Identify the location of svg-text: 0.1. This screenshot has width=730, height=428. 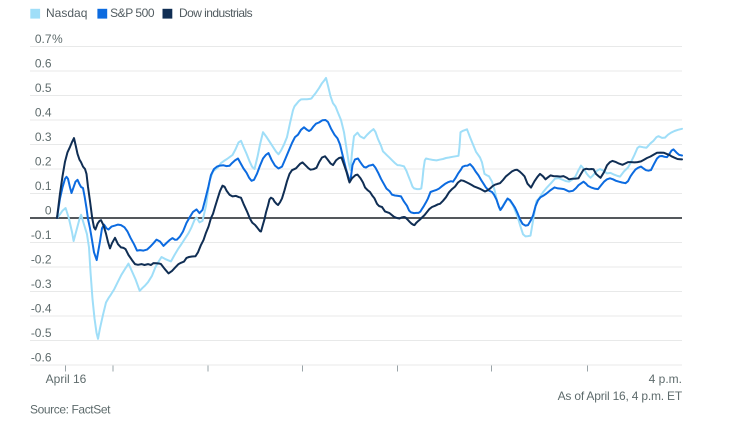
(43, 186).